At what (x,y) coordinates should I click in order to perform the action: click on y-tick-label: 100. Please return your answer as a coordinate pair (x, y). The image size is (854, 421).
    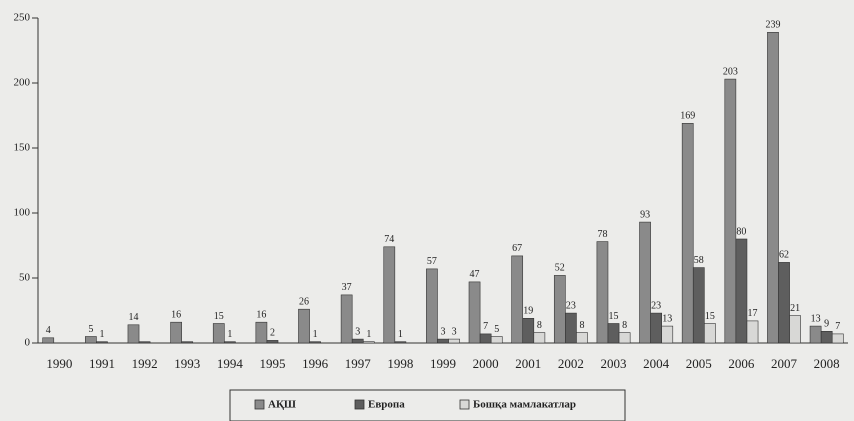
    Looking at the image, I should click on (22, 213).